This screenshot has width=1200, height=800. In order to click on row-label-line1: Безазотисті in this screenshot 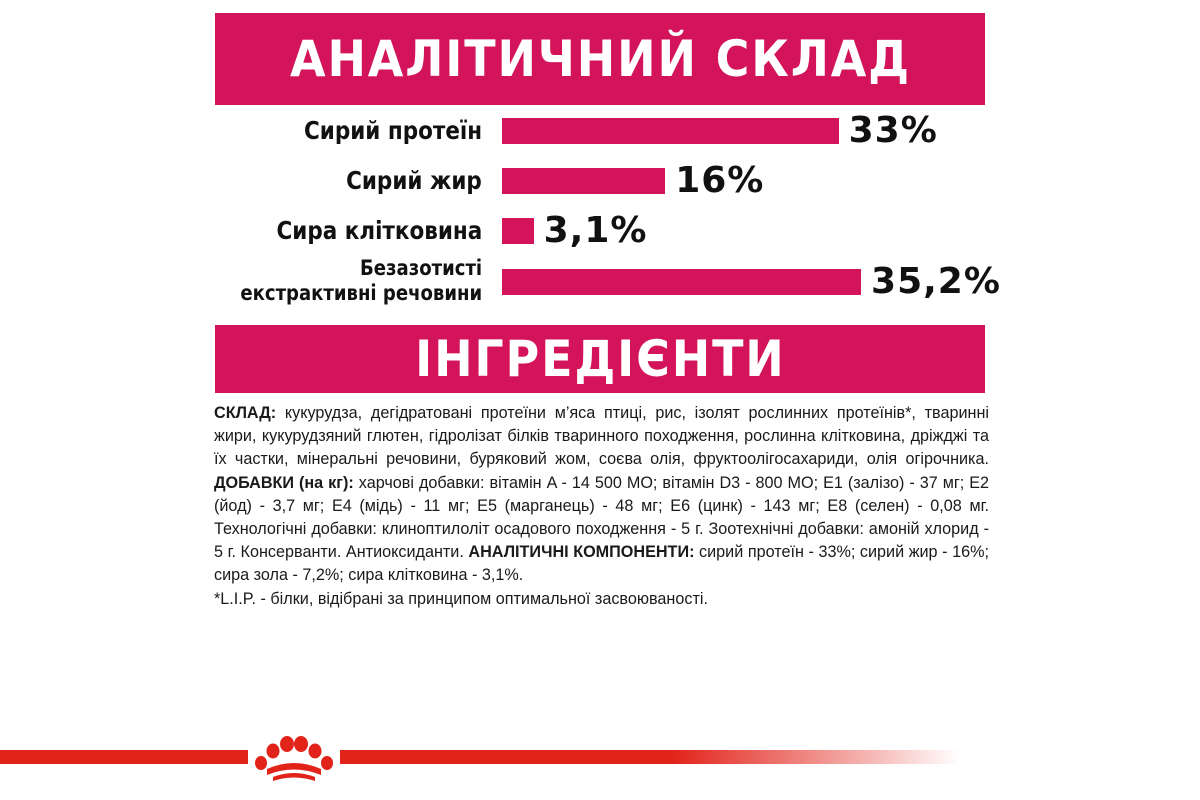, I will do `click(420, 268)`.